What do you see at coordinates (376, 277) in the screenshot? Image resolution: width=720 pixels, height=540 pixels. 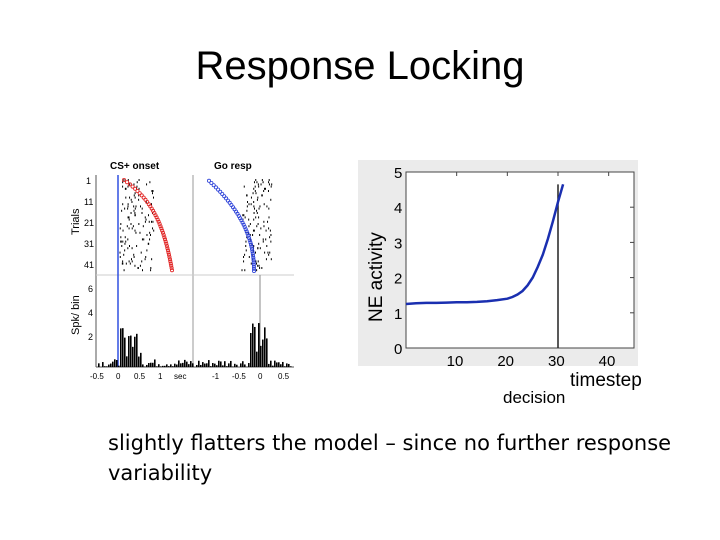 I see `ne-y-axis-label: NE activity` at bounding box center [376, 277].